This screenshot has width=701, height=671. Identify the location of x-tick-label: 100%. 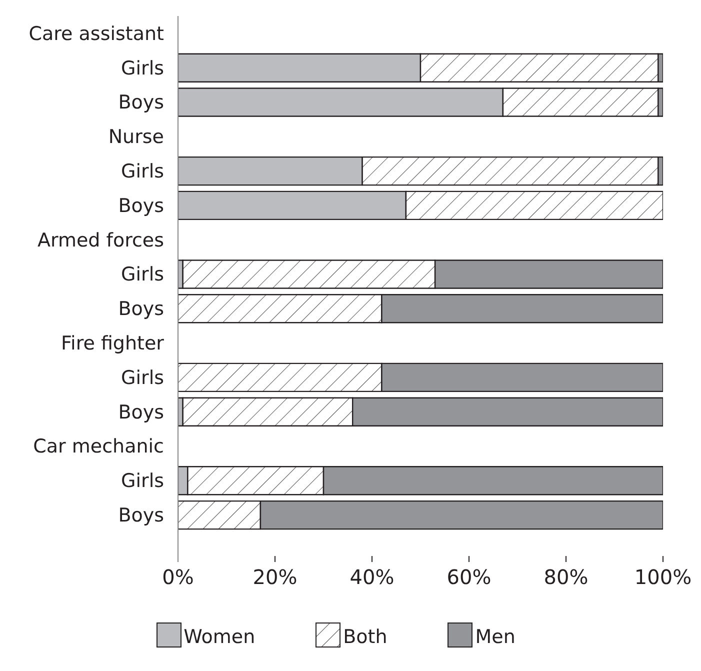
(663, 577).